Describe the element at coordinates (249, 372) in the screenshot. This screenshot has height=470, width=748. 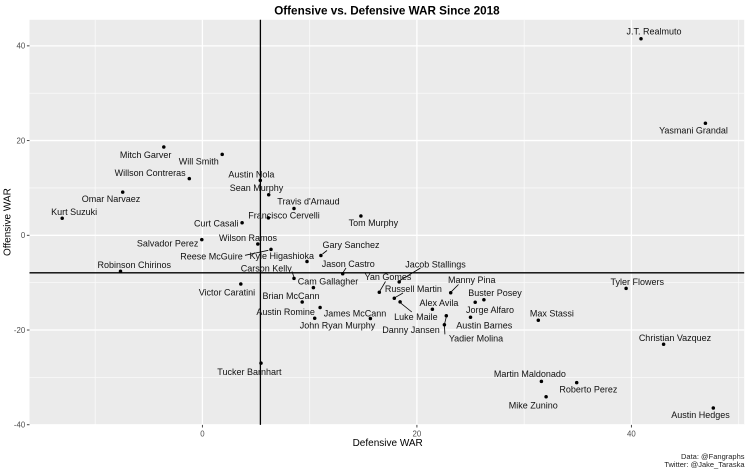
I see `svg-text: Tucker Barnhart` at that location.